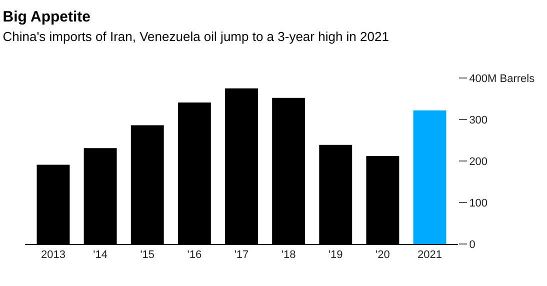 The image size is (547, 286). Describe the element at coordinates (100, 255) in the screenshot. I see `x-tick-label: '14` at that location.